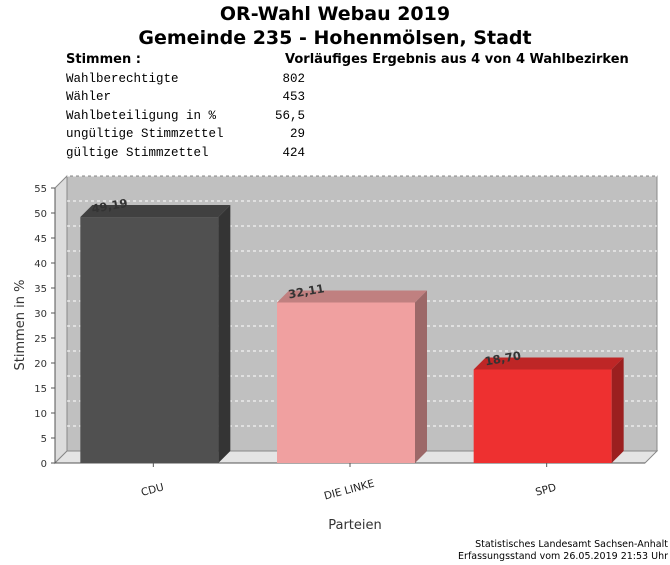  I want to click on y-tick-label: 35, so click(40, 289).